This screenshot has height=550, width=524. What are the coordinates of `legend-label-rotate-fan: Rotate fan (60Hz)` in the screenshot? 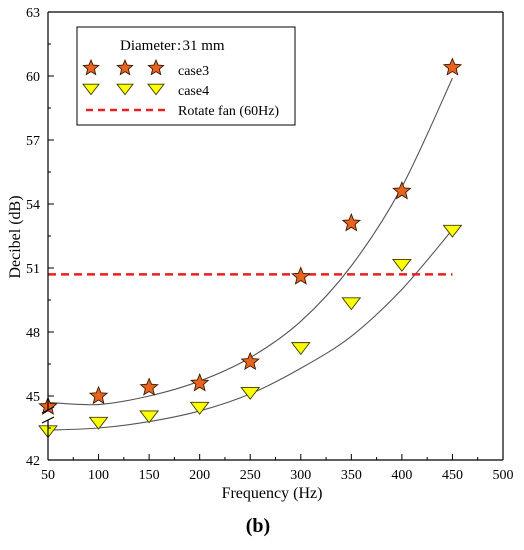 It's located at (228, 111).